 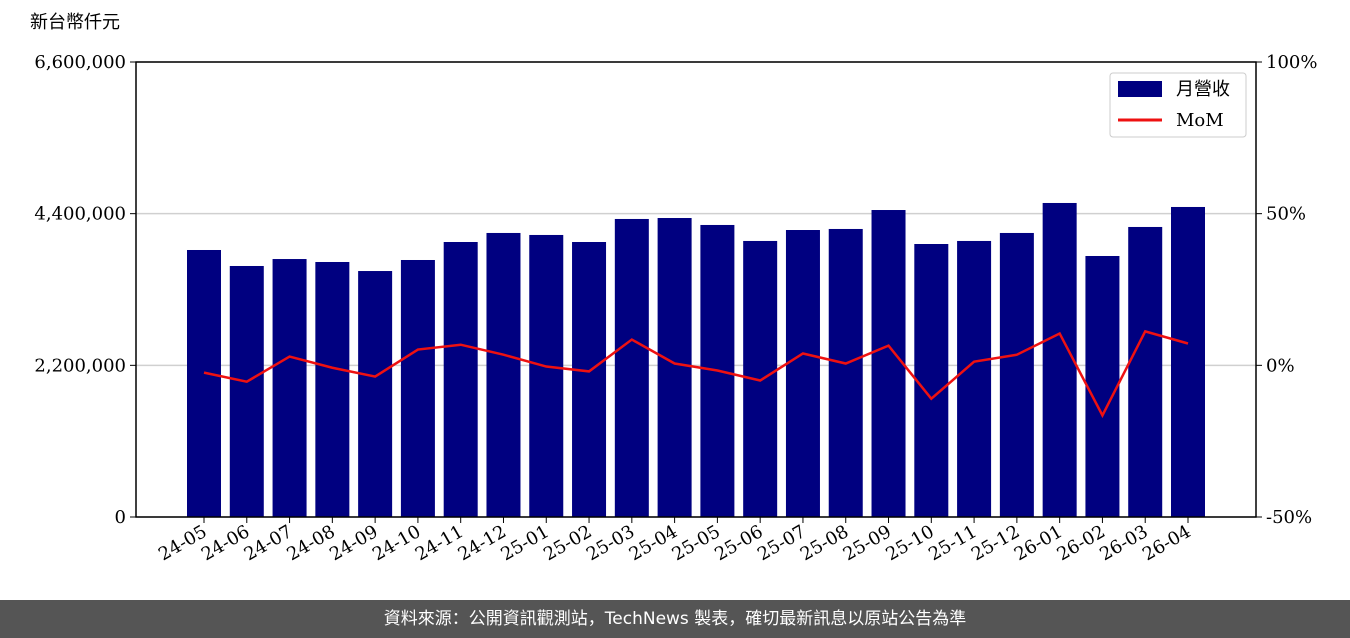 What do you see at coordinates (482, 543) in the screenshot?
I see `x-tick-label: 24-12` at bounding box center [482, 543].